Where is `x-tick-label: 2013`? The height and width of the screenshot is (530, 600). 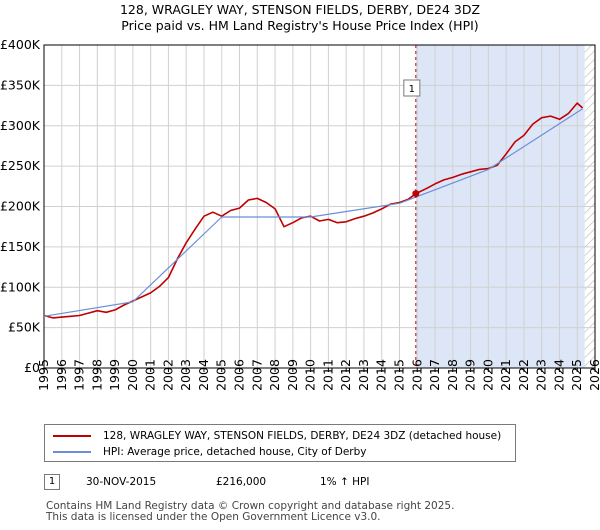
x-tick-label: 2013 is located at coordinates (363, 375).